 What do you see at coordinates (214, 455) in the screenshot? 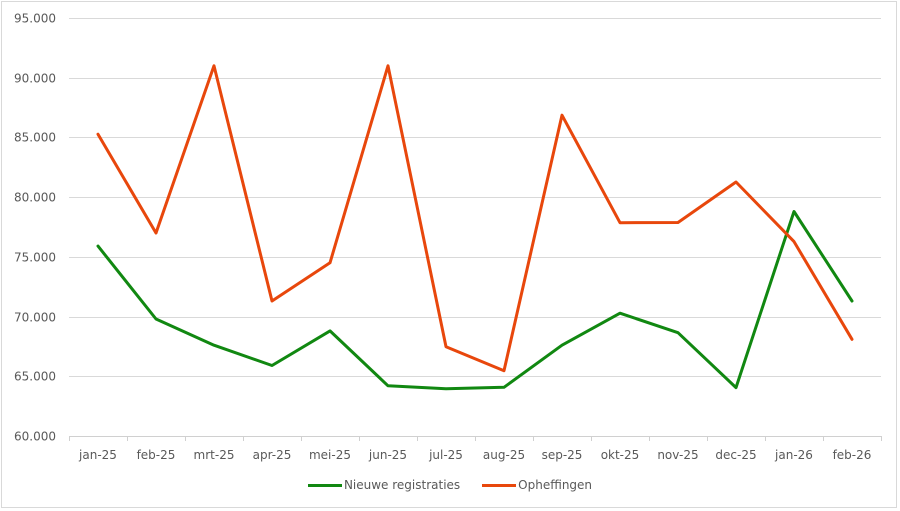
I see `x-tick-label: mrt-25` at bounding box center [214, 455].